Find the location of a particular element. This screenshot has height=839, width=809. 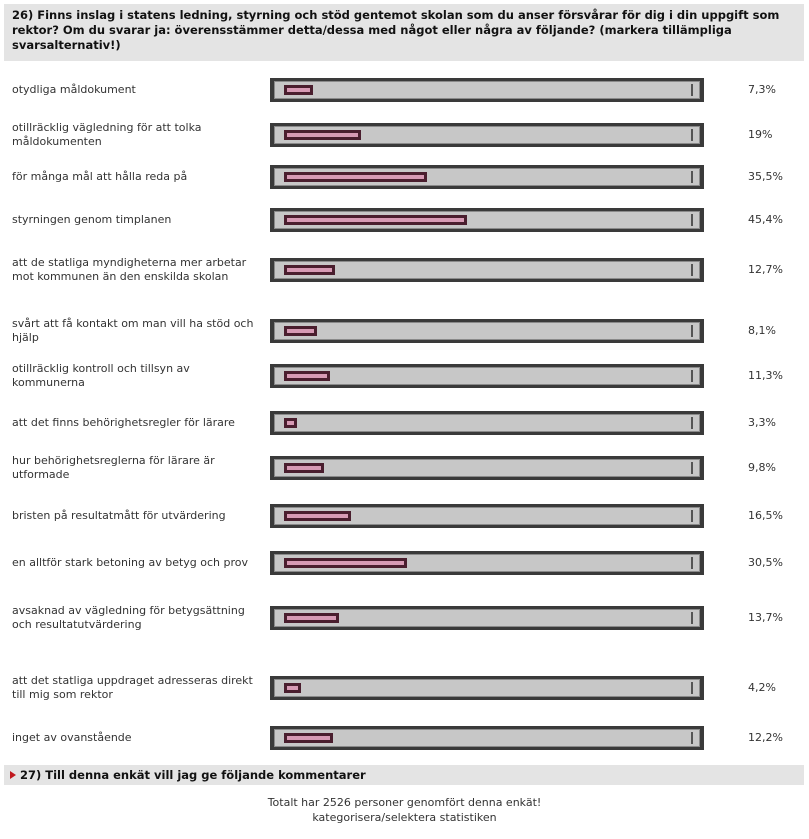

option-label: styrningen genom timplanen is located at coordinates (92, 219).